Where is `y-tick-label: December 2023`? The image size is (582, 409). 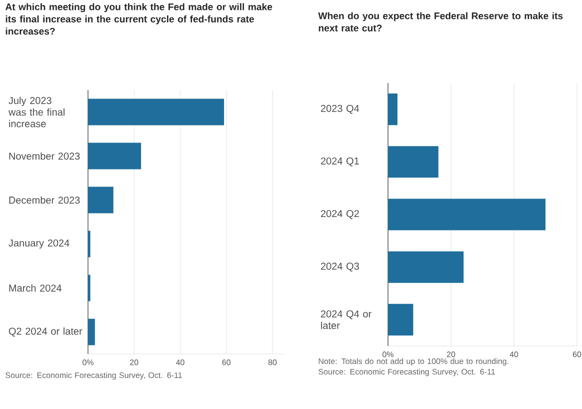
y-tick-label: December 2023 is located at coordinates (44, 200).